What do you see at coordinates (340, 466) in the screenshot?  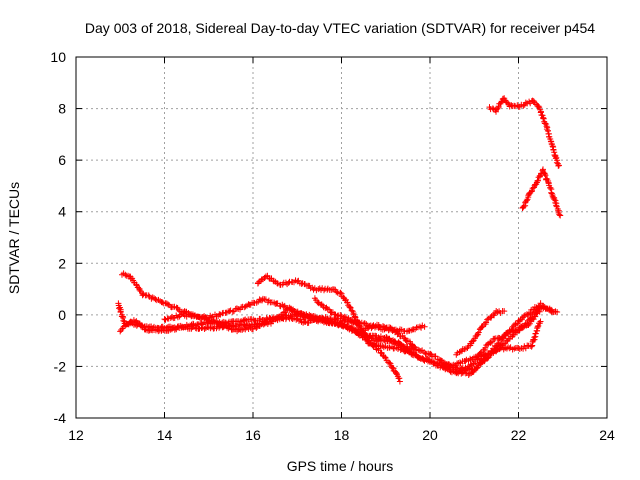 I see `x-axis-label: GPS time / hours` at bounding box center [340, 466].